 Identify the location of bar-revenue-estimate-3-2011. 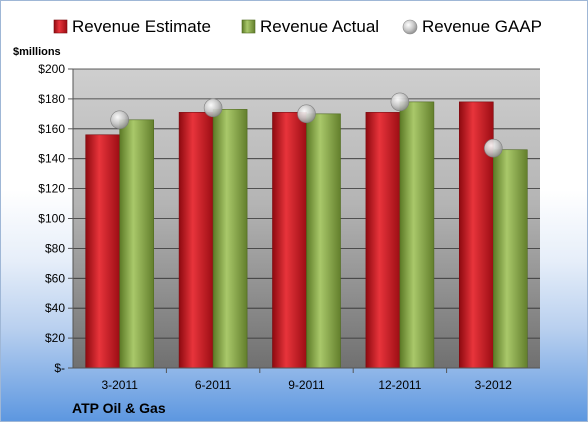
(102, 251).